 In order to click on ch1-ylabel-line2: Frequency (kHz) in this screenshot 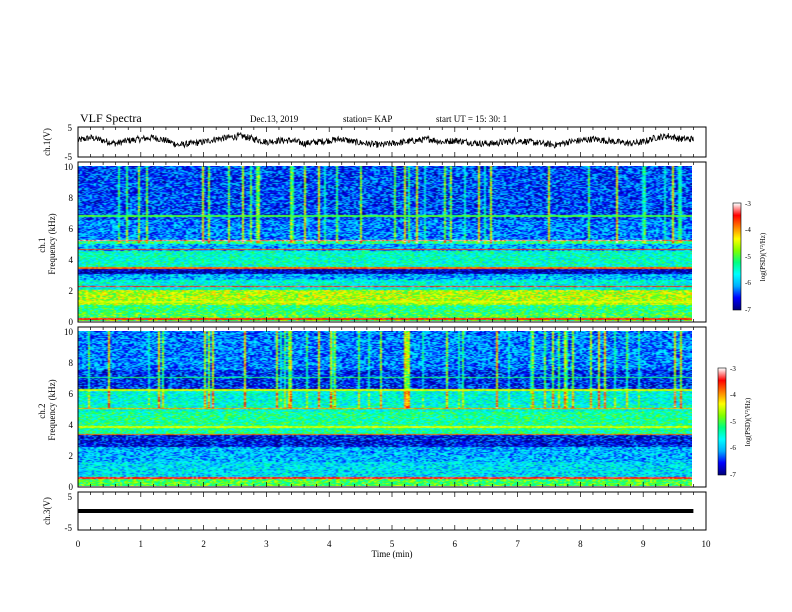, I will do `click(52, 243)`.